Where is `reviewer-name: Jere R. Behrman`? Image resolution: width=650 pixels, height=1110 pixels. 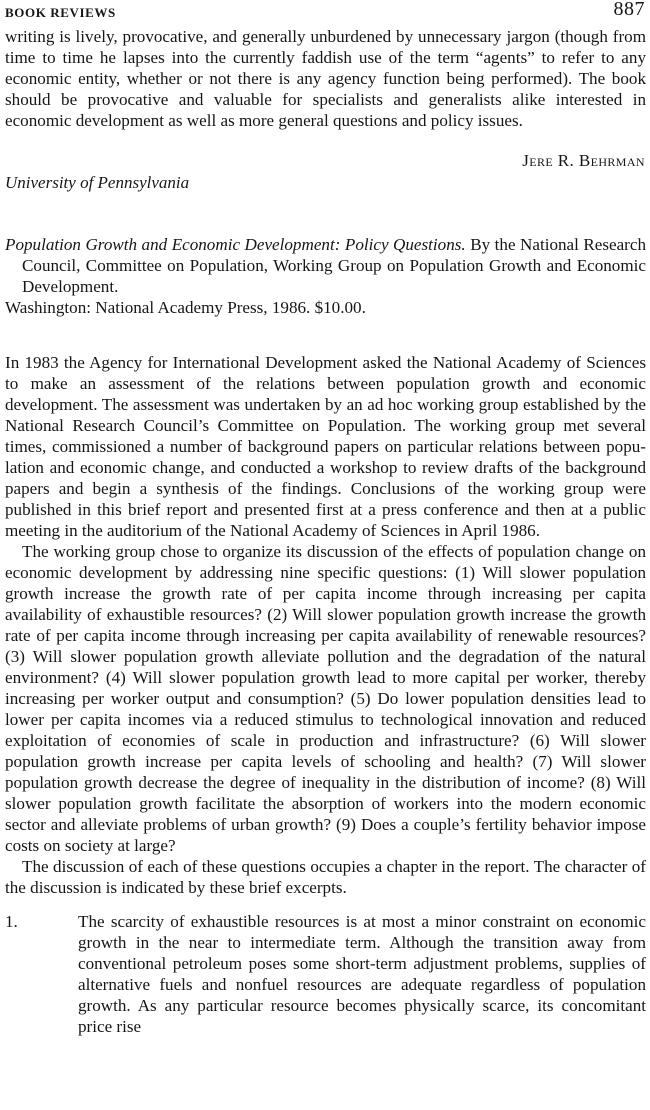 reviewer-name: Jere R. Behrman is located at coordinates (325, 160).